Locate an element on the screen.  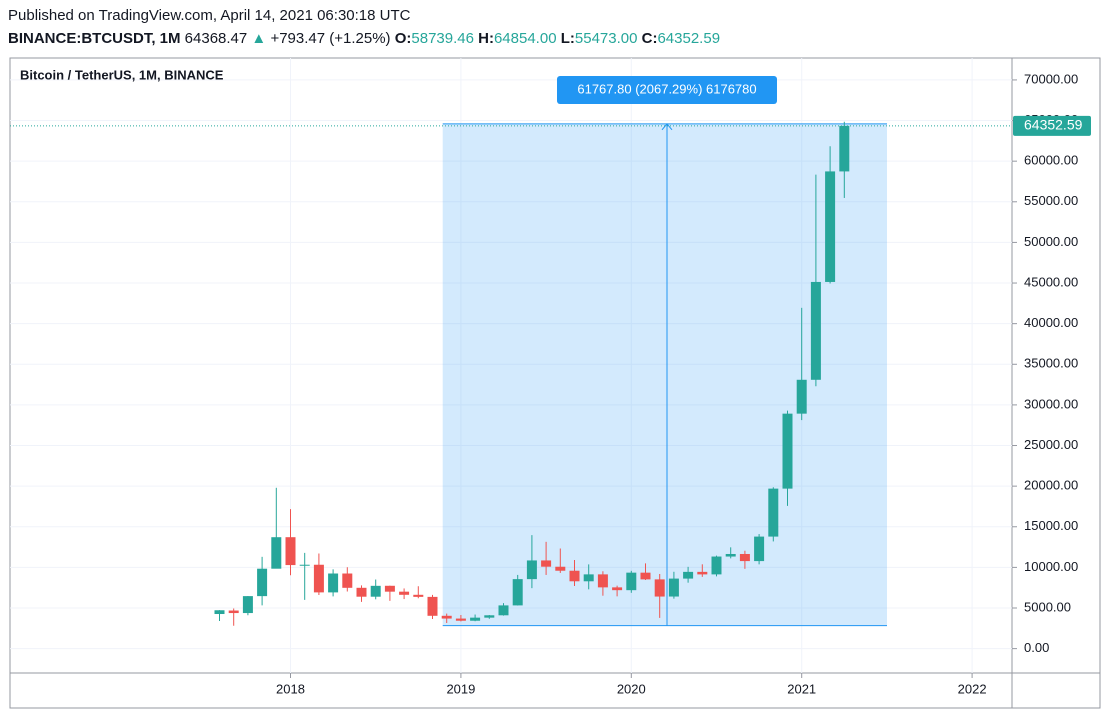
y-tick-label: 50000.00 is located at coordinates (1051, 241).